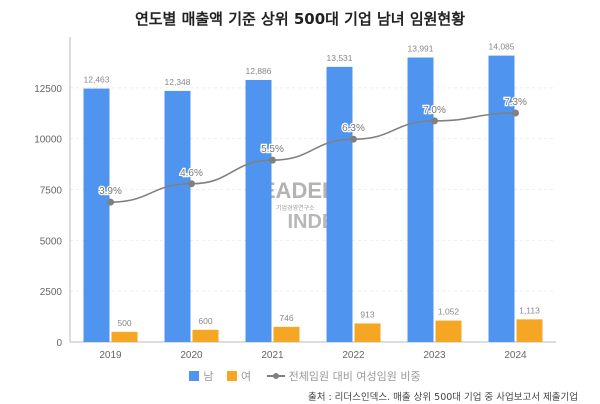 This screenshot has height=404, width=600. What do you see at coordinates (97, 80) in the screenshot?
I see `data-label-male: 12,463` at bounding box center [97, 80].